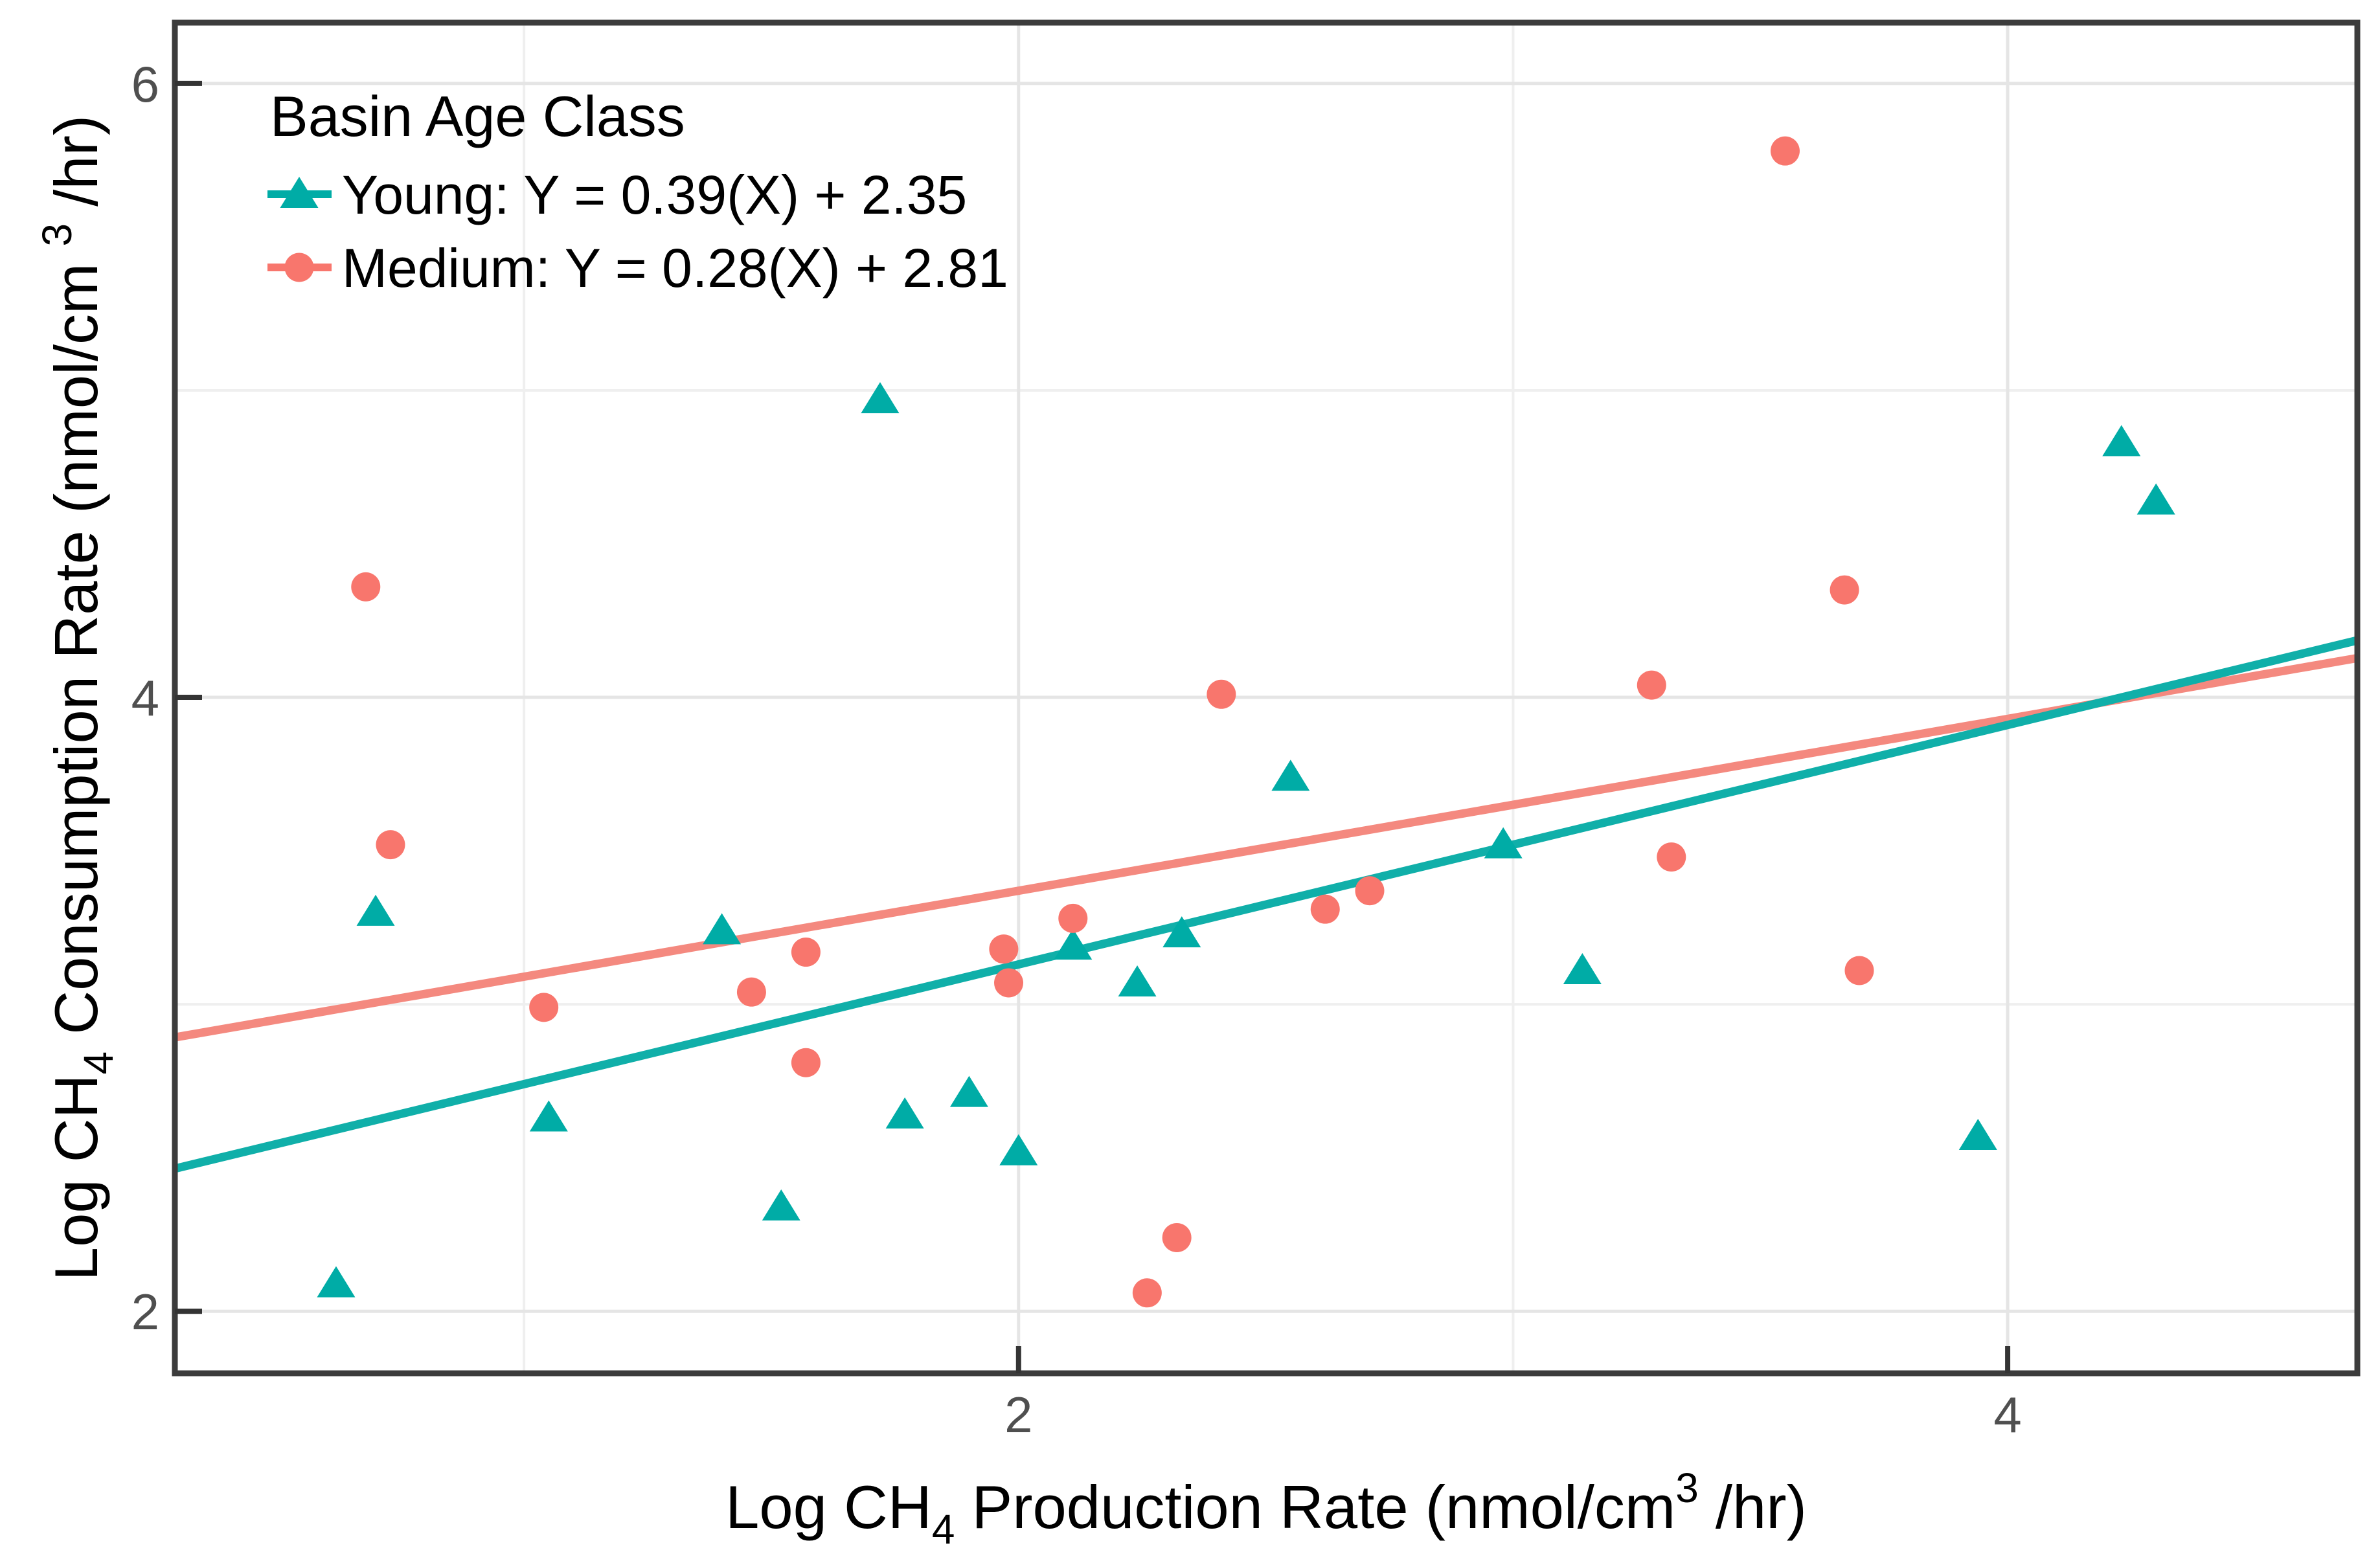 Image resolution: width=2380 pixels, height=1563 pixels. I want to click on x-axis-title: Log CH4 Production Rate (nmol/cm3 /hr), so click(1266, 1509).